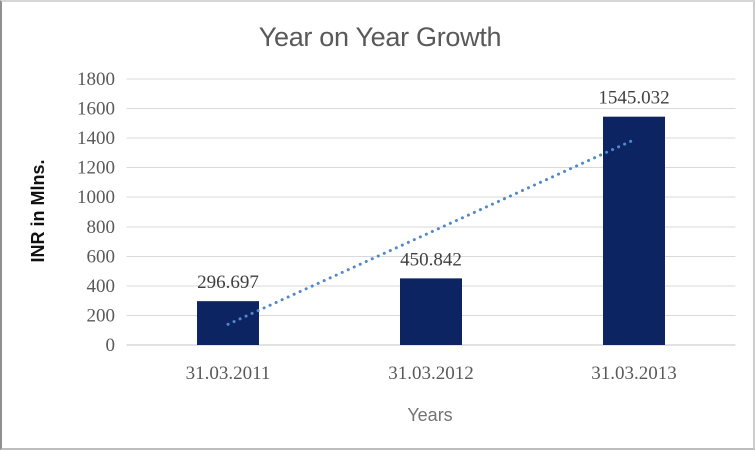  I want to click on y-tick-label: 600, so click(101, 256).